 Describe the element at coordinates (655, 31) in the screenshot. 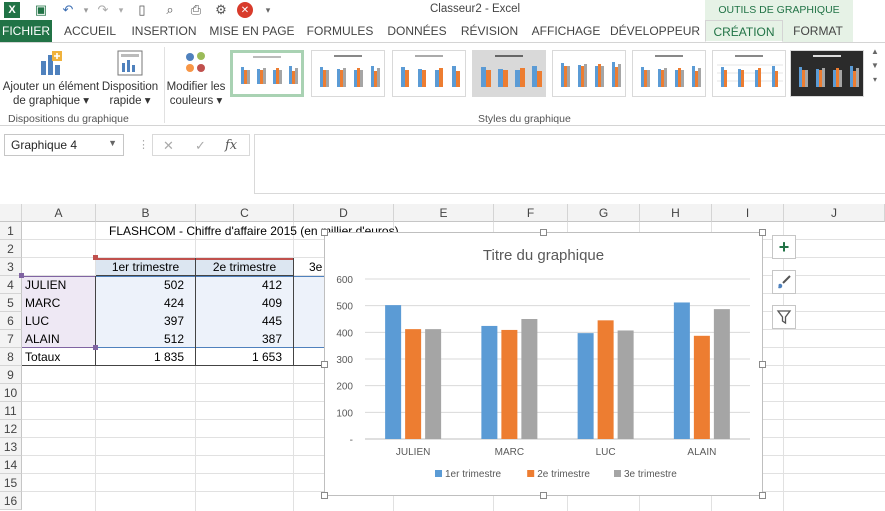

I see `tab-developpeur: DÉVELOPPEUR` at that location.